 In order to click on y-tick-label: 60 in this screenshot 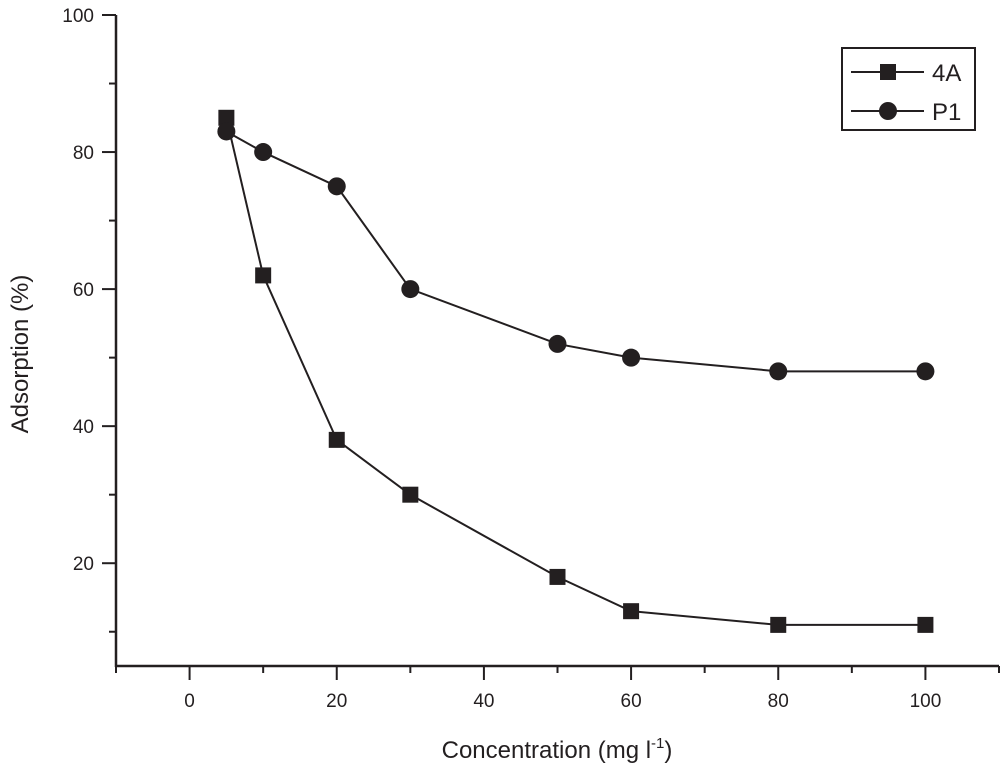, I will do `click(83, 290)`.